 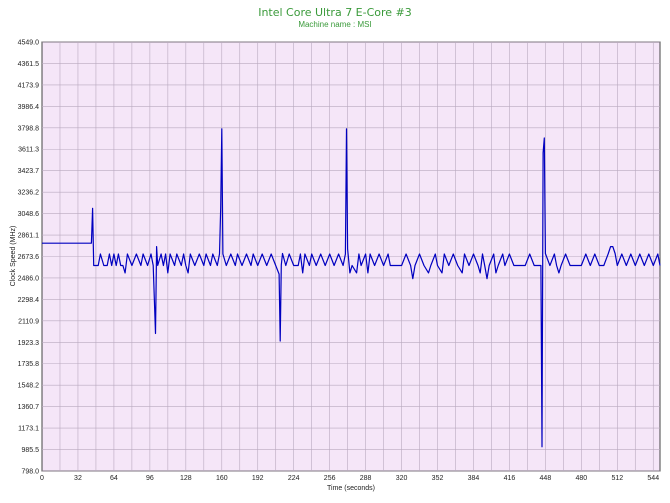 What do you see at coordinates (13, 256) in the screenshot?
I see `y-axis-label: Clock Speed (MHz)` at bounding box center [13, 256].